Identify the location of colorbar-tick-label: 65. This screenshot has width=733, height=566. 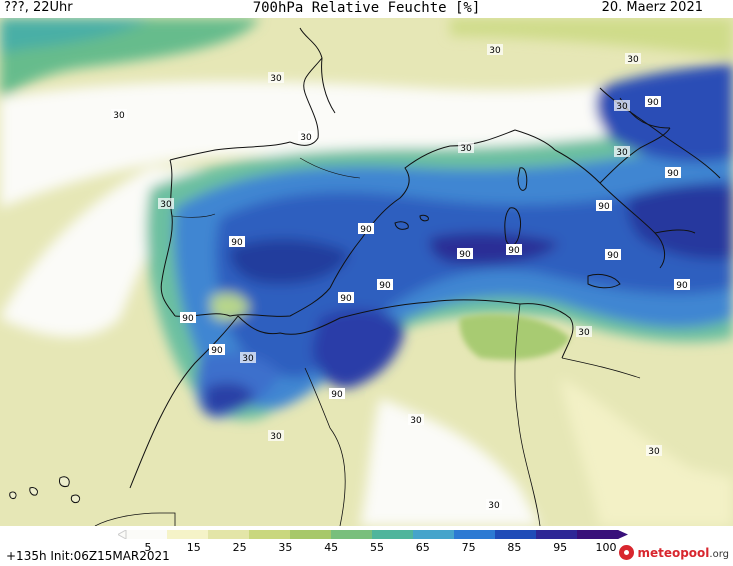
(422, 547).